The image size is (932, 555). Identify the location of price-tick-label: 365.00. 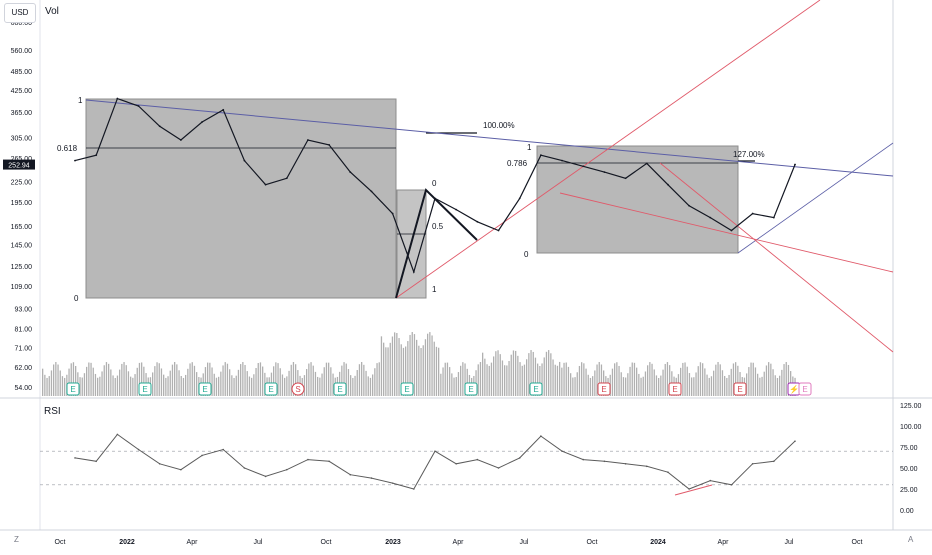
(22, 113).